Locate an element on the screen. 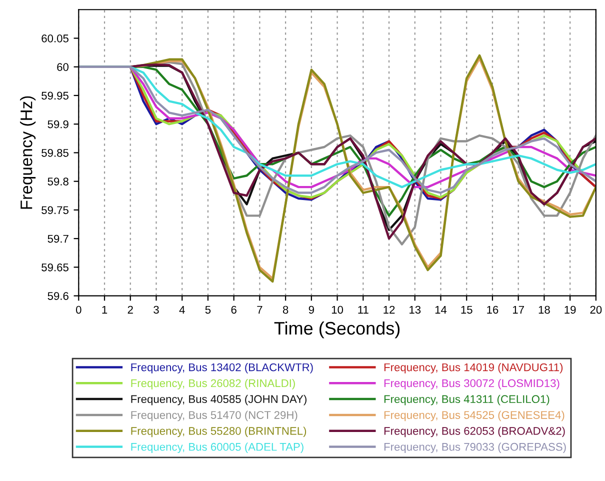 The height and width of the screenshot is (481, 605). x-tick-label: 20 is located at coordinates (596, 310).